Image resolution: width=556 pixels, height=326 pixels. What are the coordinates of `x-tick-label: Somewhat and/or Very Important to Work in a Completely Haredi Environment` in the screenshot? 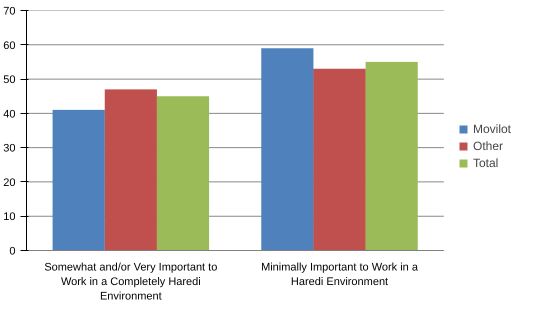 It's located at (131, 282).